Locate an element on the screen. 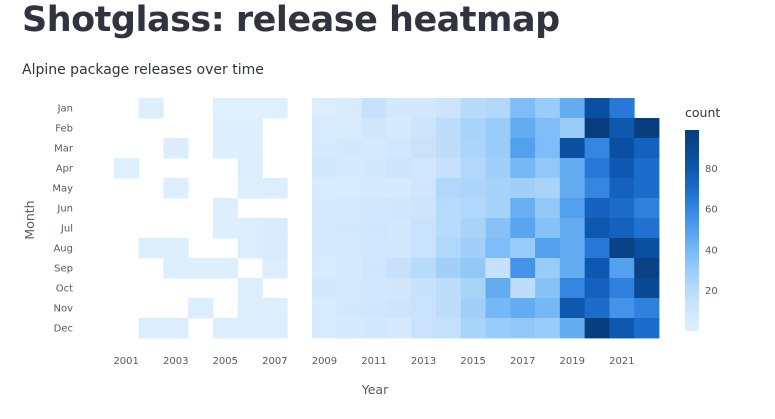 Image resolution: width=775 pixels, height=419 pixels. heatmap-cell-apr-2021 is located at coordinates (622, 168).